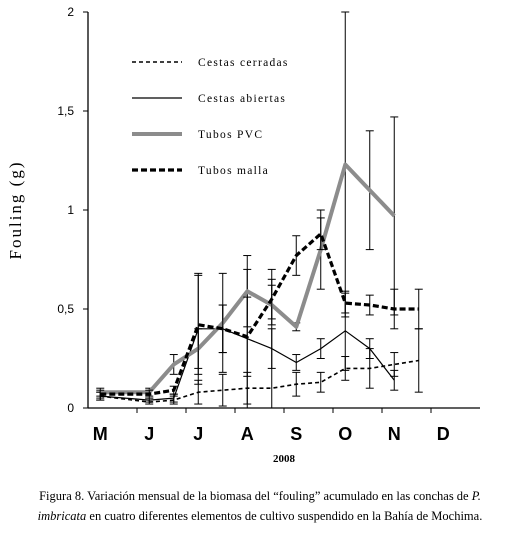  I want to click on x-tick-label: M, so click(100, 434).